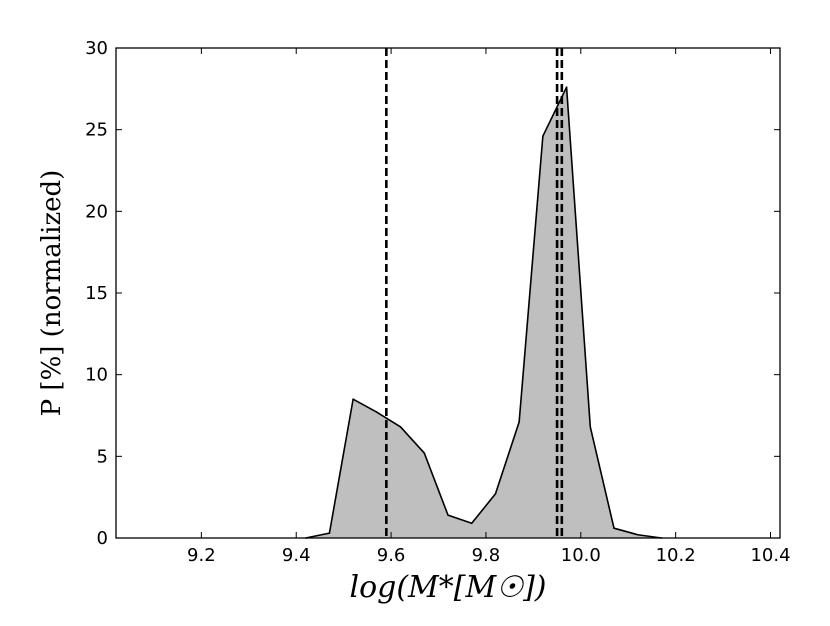 The height and width of the screenshot is (626, 830). Describe the element at coordinates (96, 375) in the screenshot. I see `y-tick-label: 10` at that location.